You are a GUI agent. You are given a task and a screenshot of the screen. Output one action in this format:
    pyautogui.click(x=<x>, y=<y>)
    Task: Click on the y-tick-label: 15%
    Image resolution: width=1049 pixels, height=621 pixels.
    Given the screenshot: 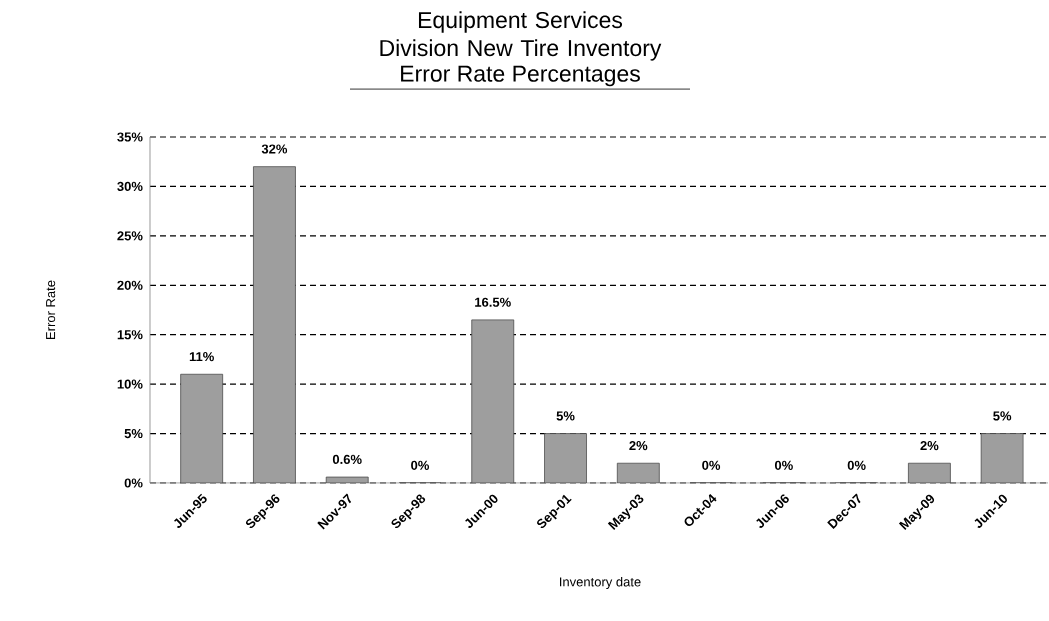 What is the action you would take?
    pyautogui.click(x=130, y=335)
    